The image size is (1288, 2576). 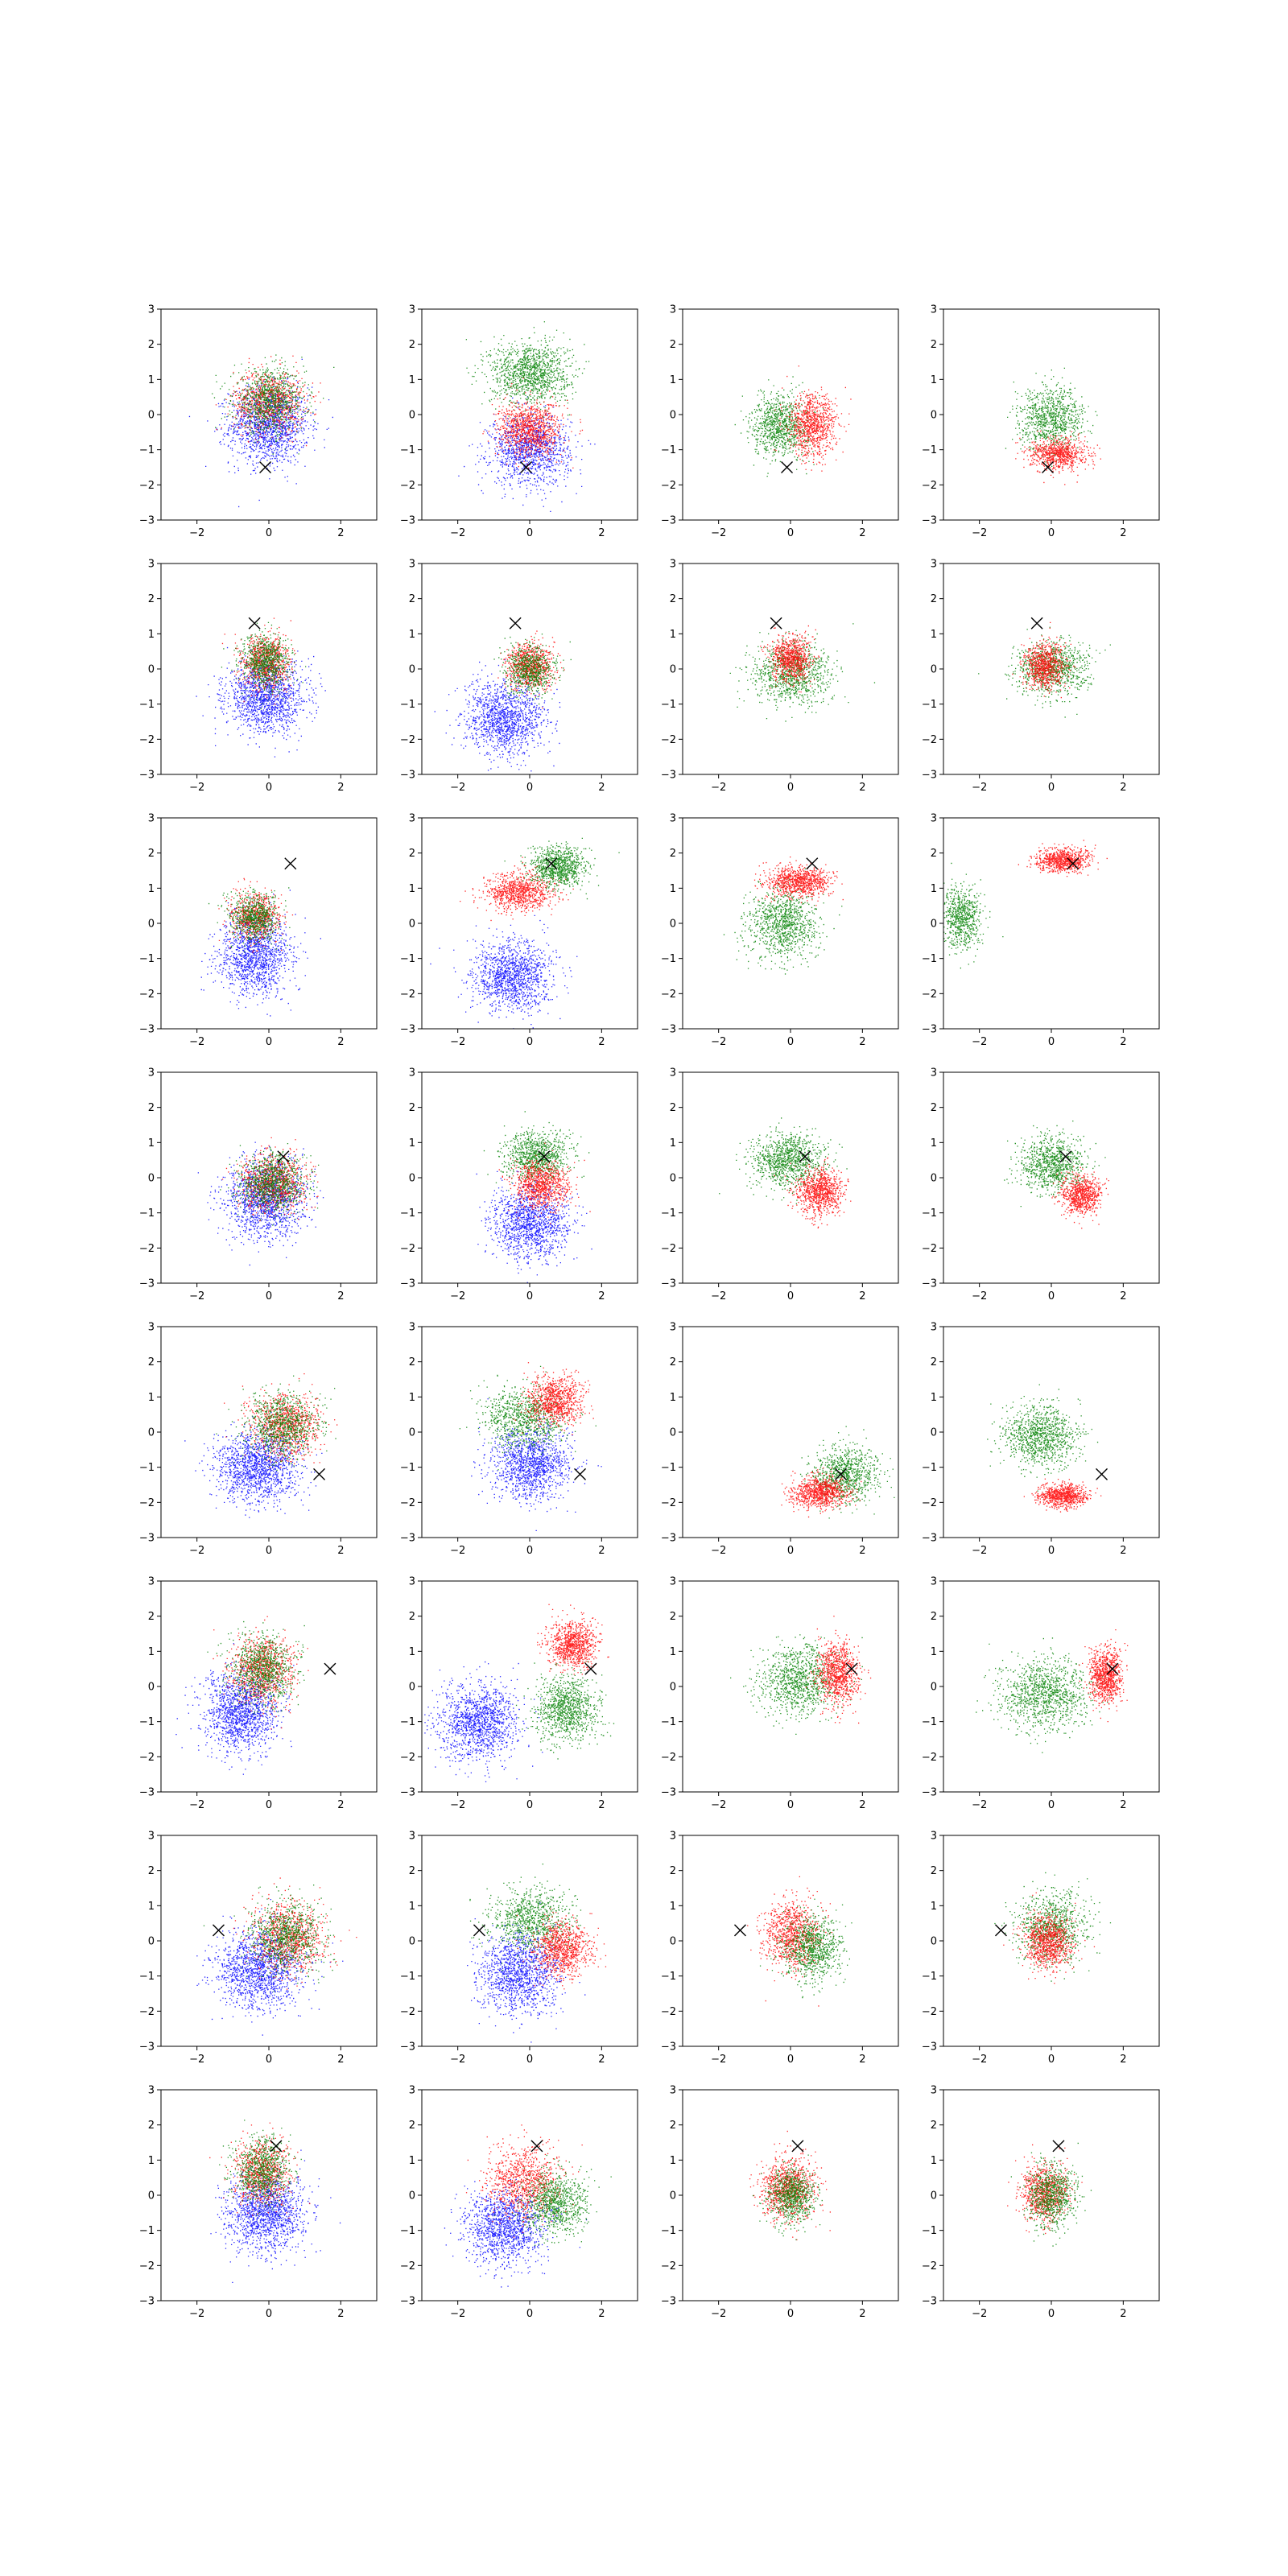 What do you see at coordinates (862, 2060) in the screenshot?
I see `x-tick-label: 2` at bounding box center [862, 2060].